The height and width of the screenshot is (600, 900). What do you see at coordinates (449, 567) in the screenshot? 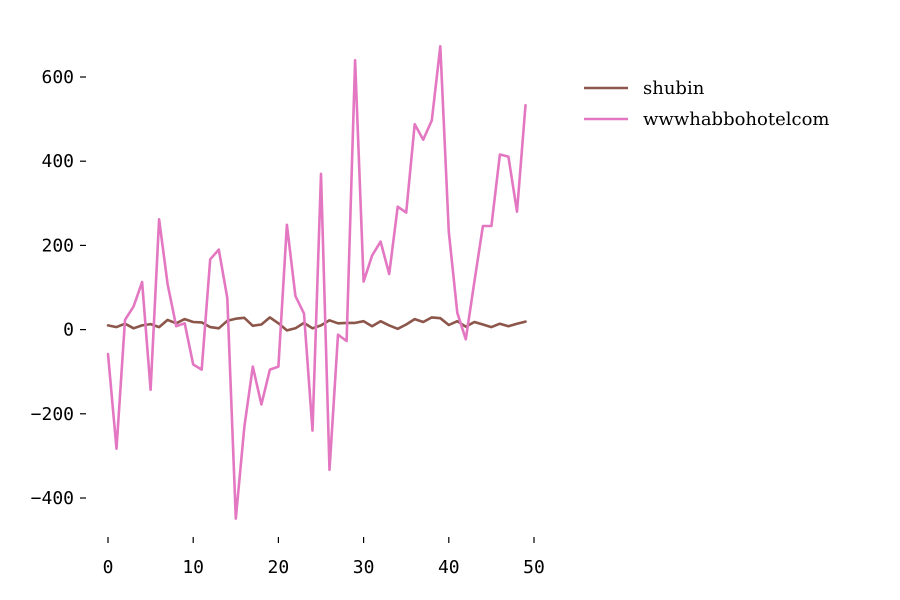
I see `x-tick-label: 40` at bounding box center [449, 567].